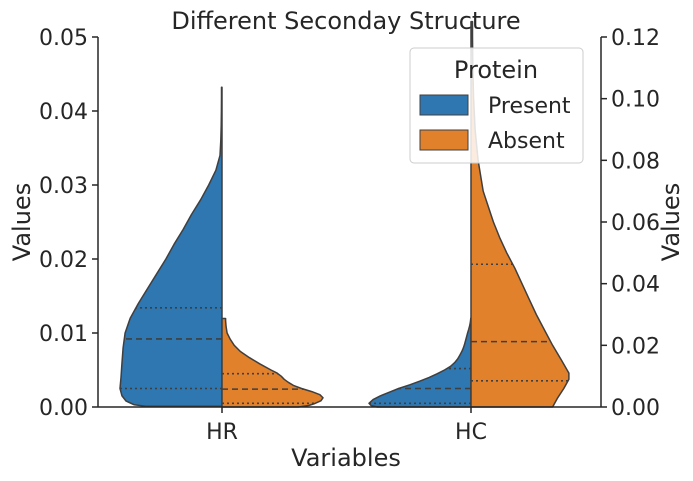 This screenshot has height=481, width=693. What do you see at coordinates (272, 362) in the screenshot?
I see `violin-absent-hr` at bounding box center [272, 362].